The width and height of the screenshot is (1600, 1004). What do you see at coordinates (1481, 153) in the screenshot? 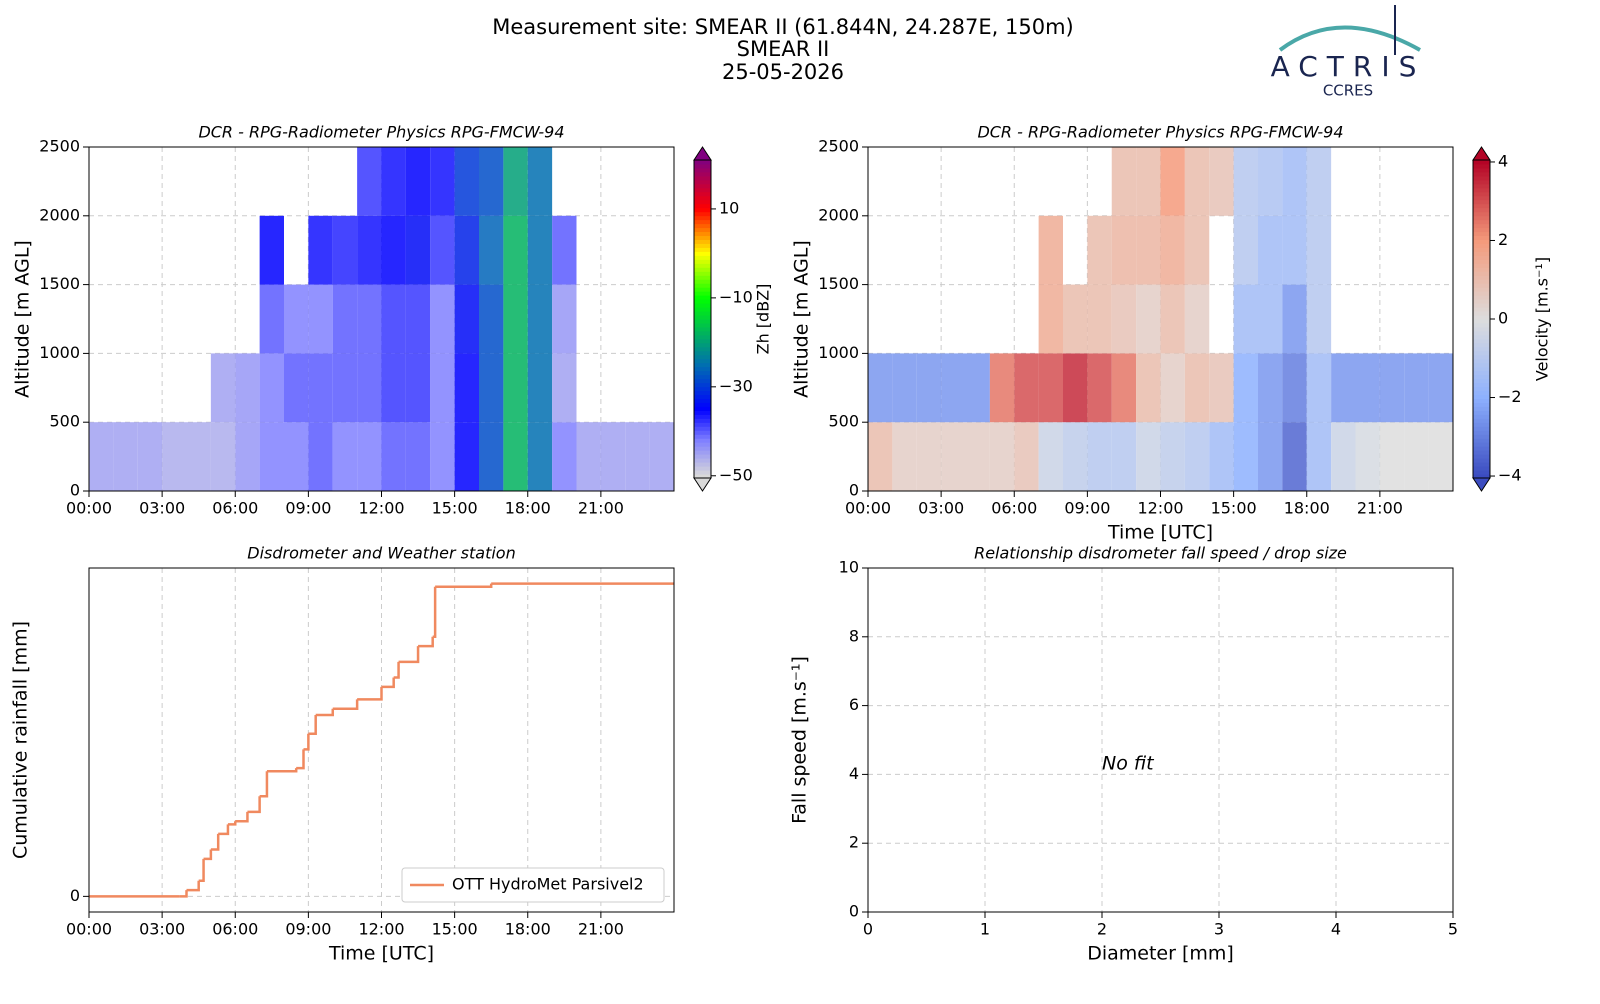
I see `colorbar-extend-top` at bounding box center [1481, 153].